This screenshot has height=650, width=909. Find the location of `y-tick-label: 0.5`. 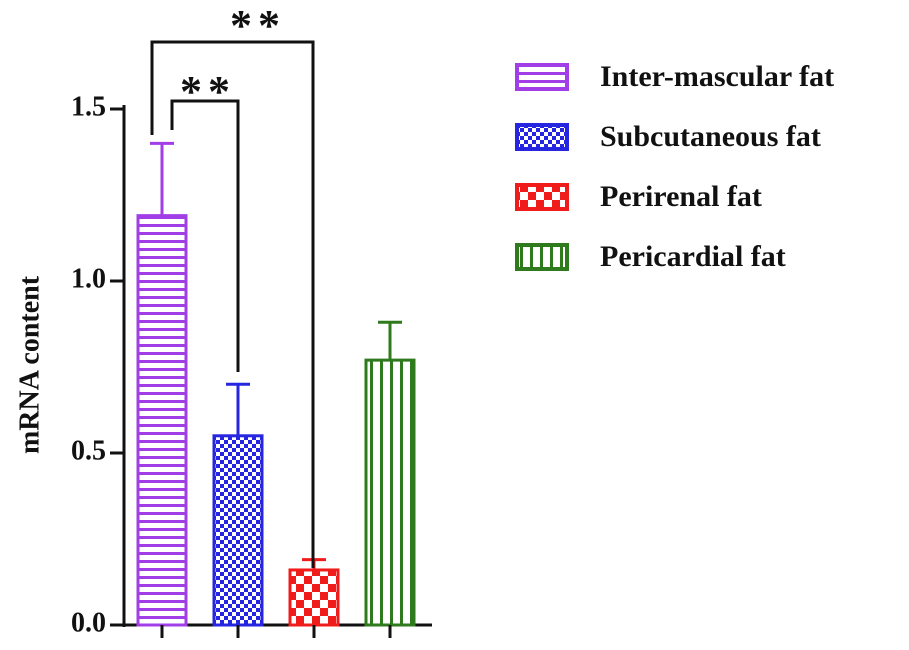

y-tick-label: 0.5 is located at coordinates (88, 450).